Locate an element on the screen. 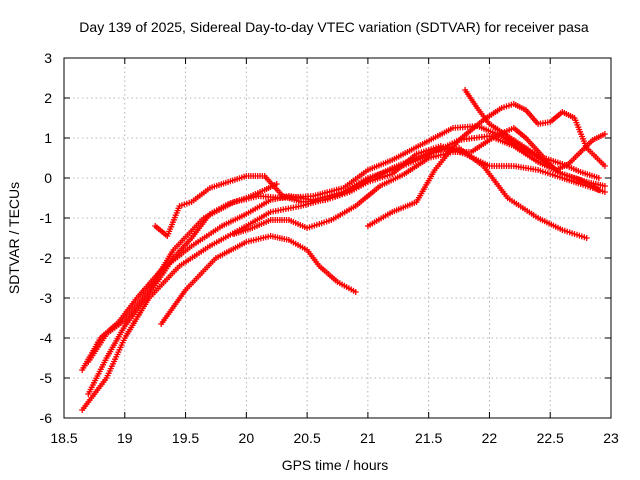  y-tick-label: 2 is located at coordinates (48, 98).